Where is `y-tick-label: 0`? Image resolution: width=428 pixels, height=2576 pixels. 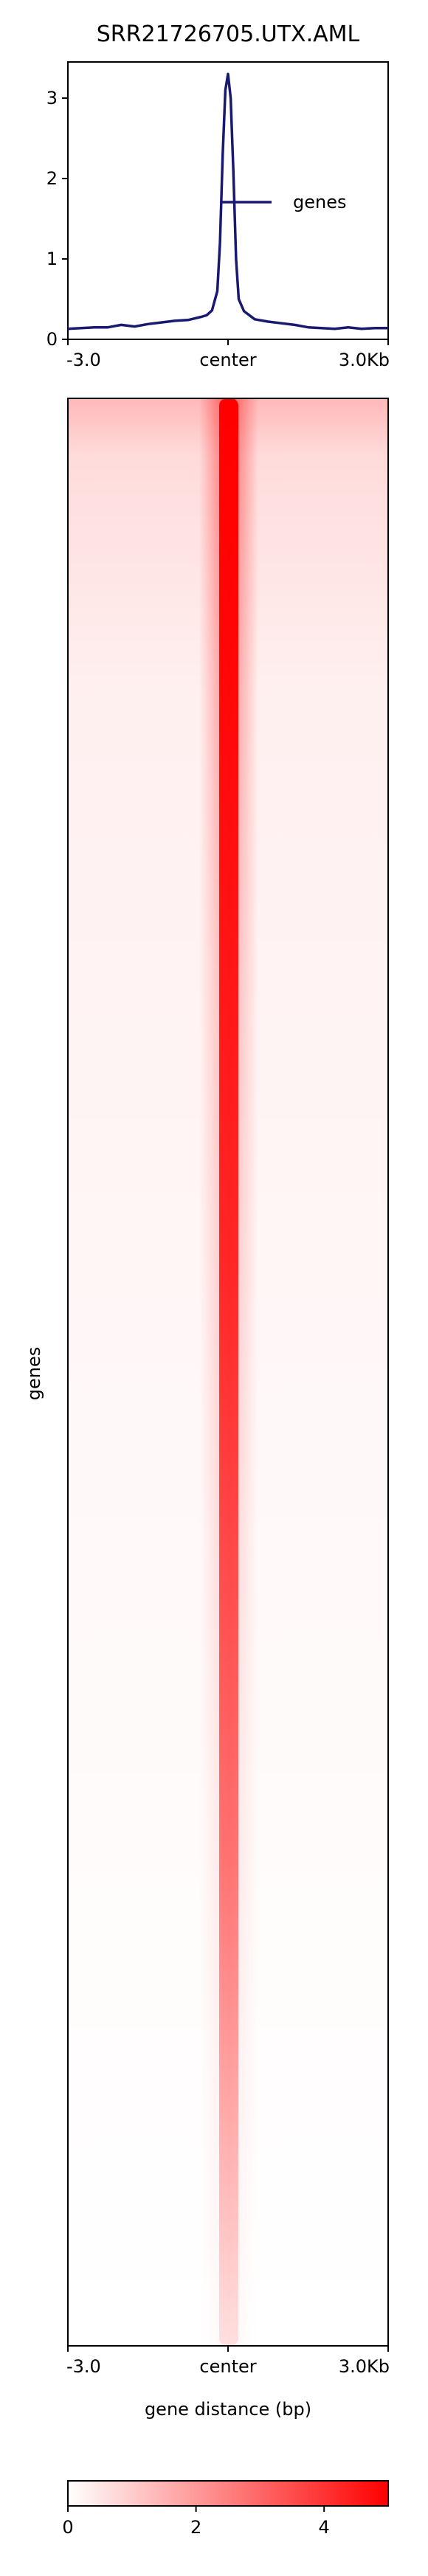
y-tick-label: 0 is located at coordinates (52, 340).